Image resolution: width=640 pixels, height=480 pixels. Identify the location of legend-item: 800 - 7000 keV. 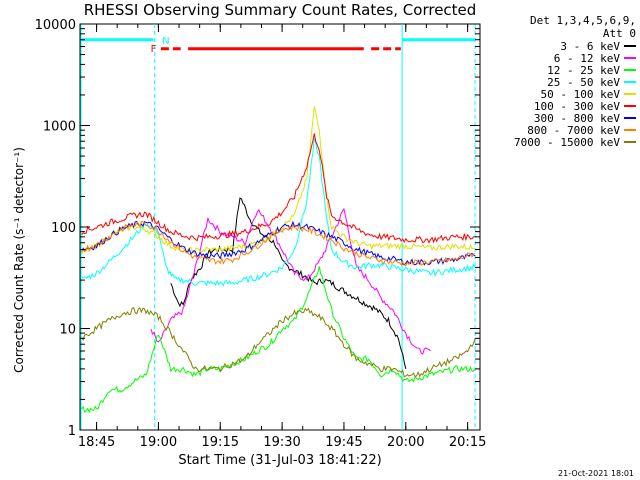
(556, 130).